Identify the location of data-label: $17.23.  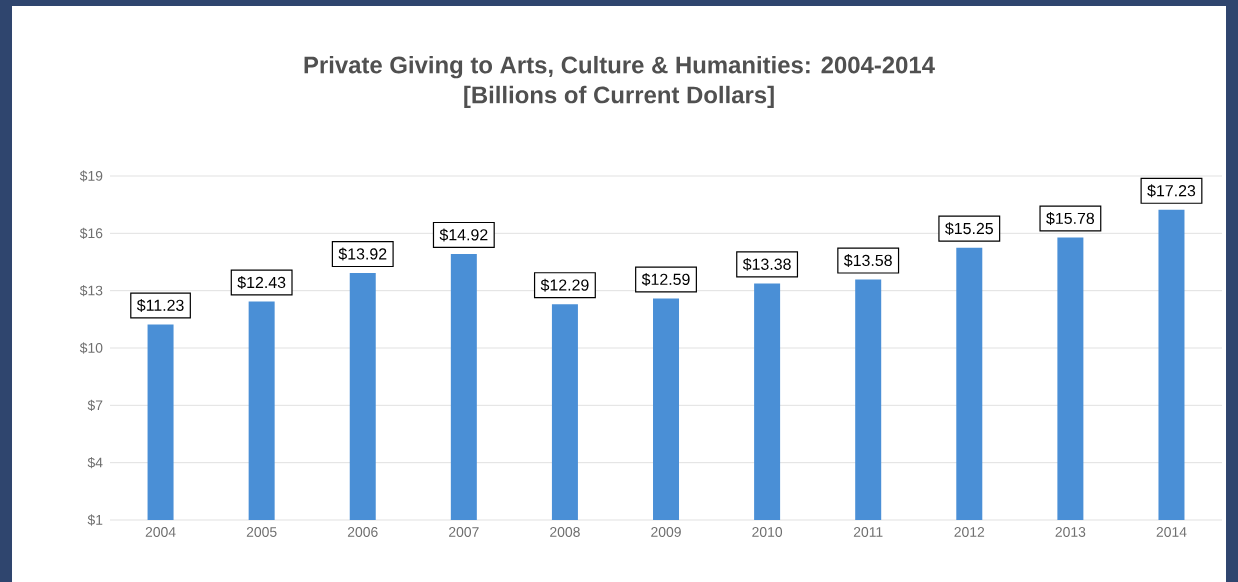
(1171, 191).